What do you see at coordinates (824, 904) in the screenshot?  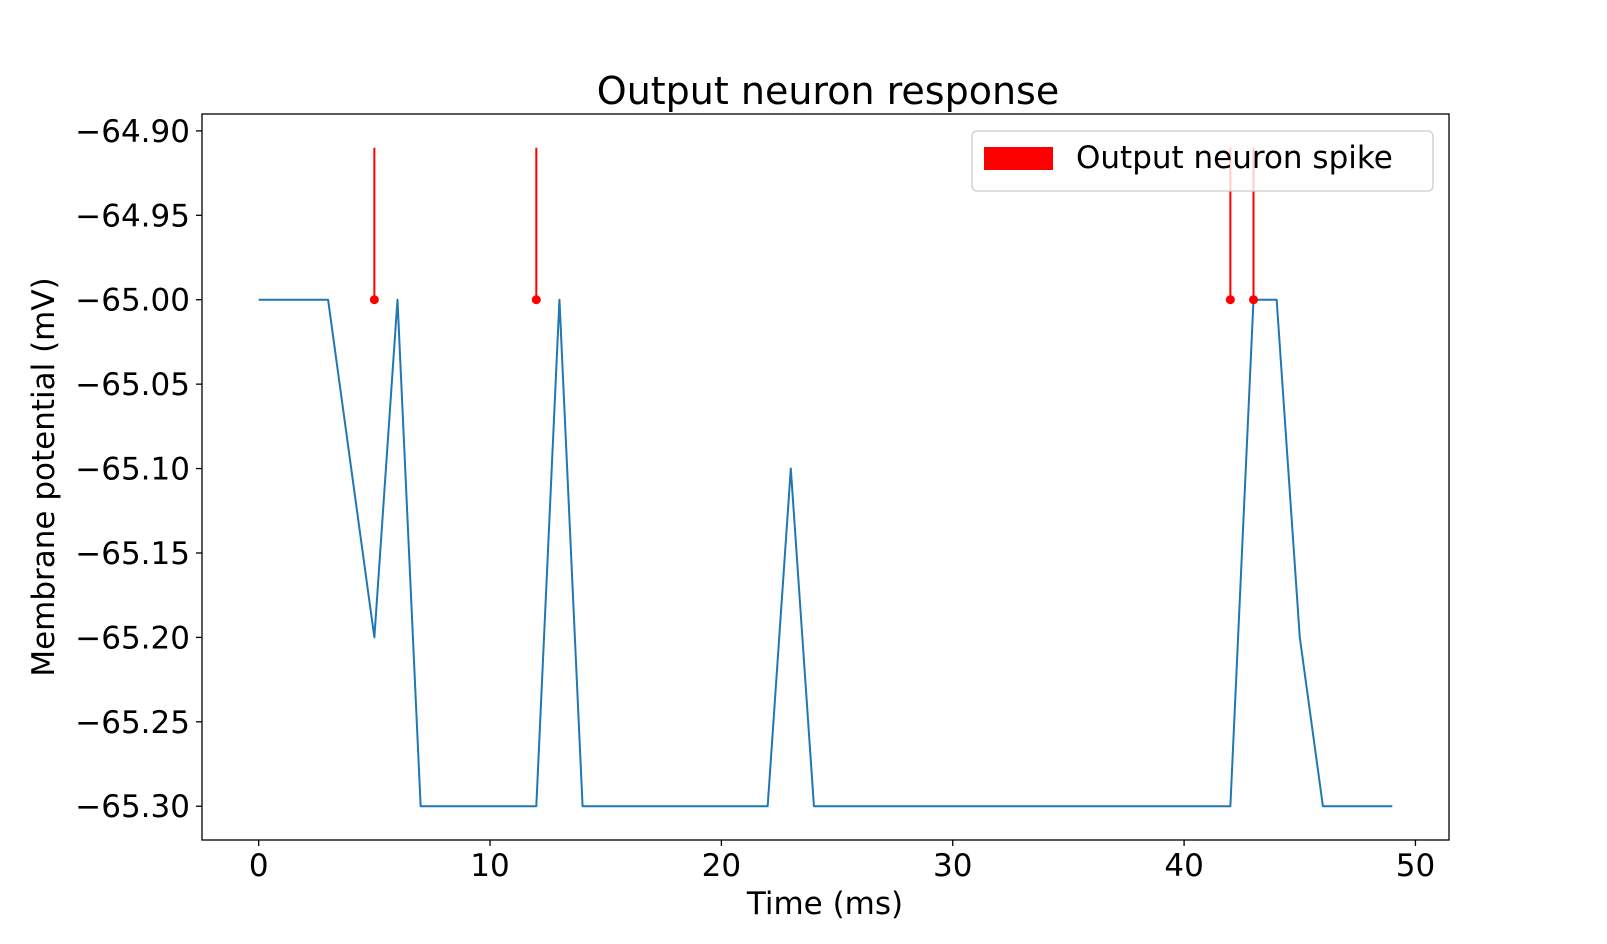 I see `x-axis-label: Time (ms)` at bounding box center [824, 904].